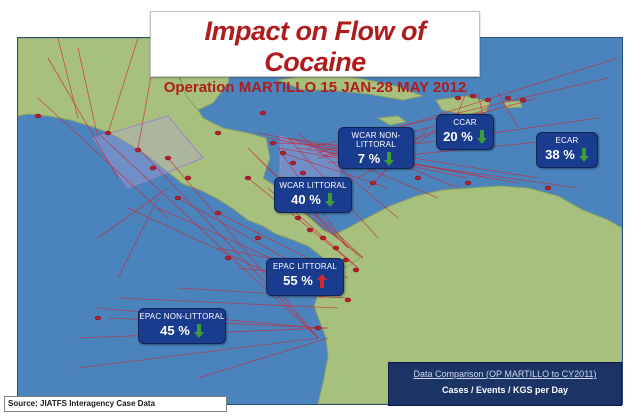  Describe the element at coordinates (315, 87) in the screenshot. I see `subtitle: Operation MARTILLO 15 JAN-28 MAY 2012` at that location.